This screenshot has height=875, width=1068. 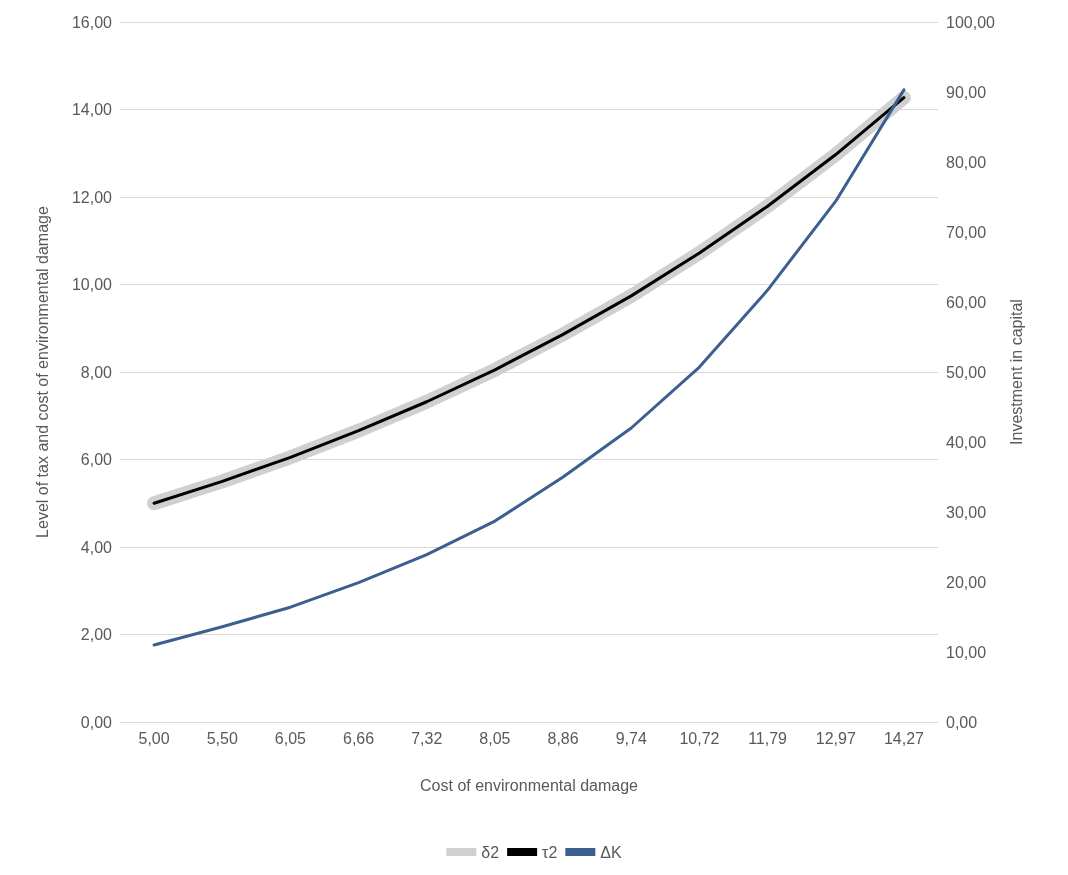 I want to click on y-axis-title: Level of tax and cost of environmental damage, so click(x=42, y=372).